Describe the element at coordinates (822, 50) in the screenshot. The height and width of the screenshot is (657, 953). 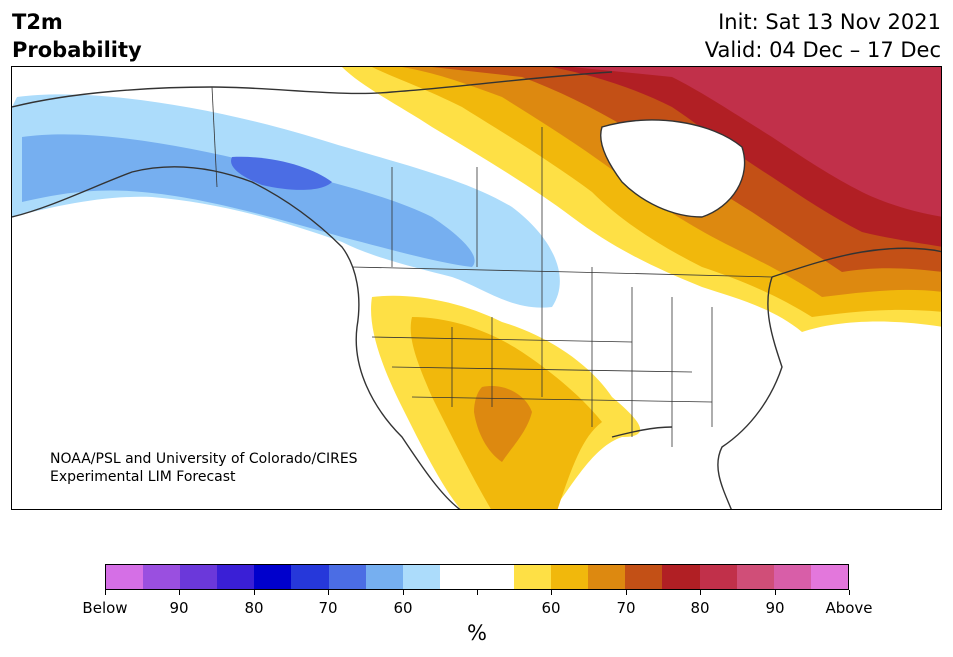
I see `valid-range: Valid: 04 Dec – 17 Dec` at that location.